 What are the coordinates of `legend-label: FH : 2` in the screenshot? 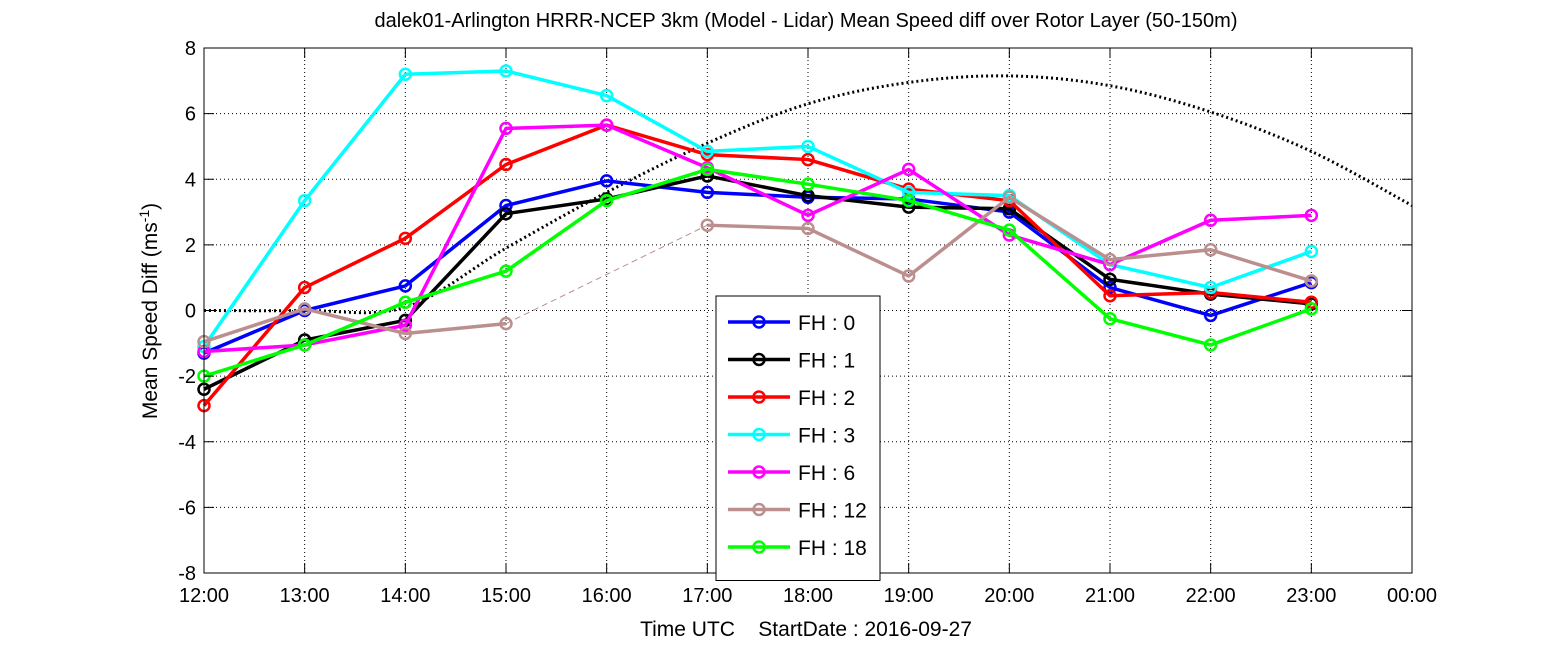 It's located at (826, 398).